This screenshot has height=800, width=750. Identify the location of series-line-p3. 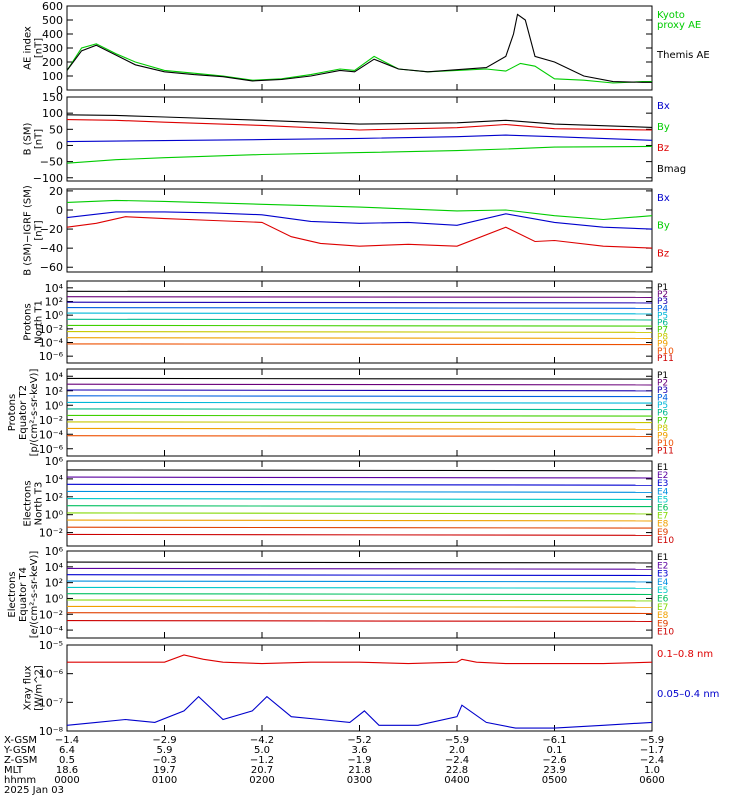
(359, 302).